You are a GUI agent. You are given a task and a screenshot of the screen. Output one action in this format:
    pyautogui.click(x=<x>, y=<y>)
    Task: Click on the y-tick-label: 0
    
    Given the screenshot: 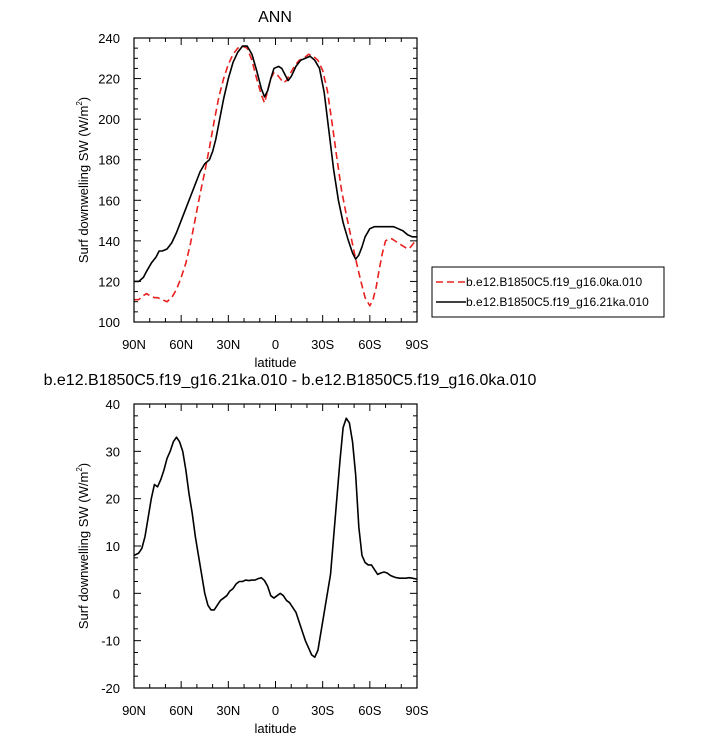 What is the action you would take?
    pyautogui.click(x=116, y=593)
    